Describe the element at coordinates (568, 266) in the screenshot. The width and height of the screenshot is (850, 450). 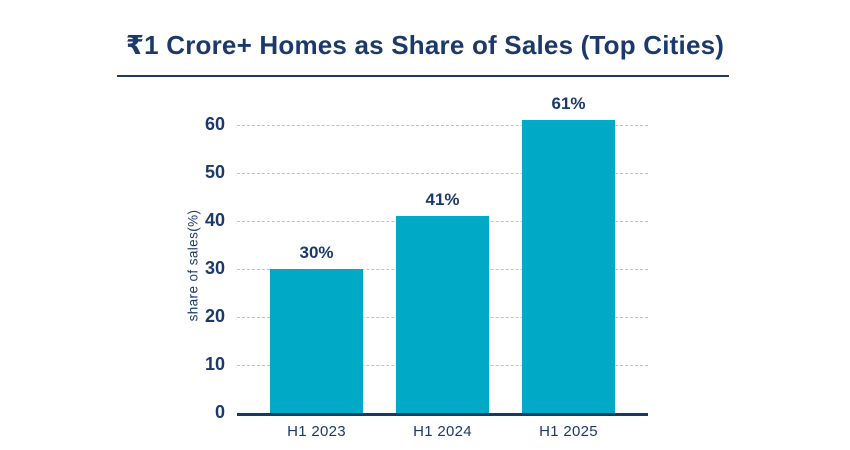
I see `bar-h1-2025` at that location.